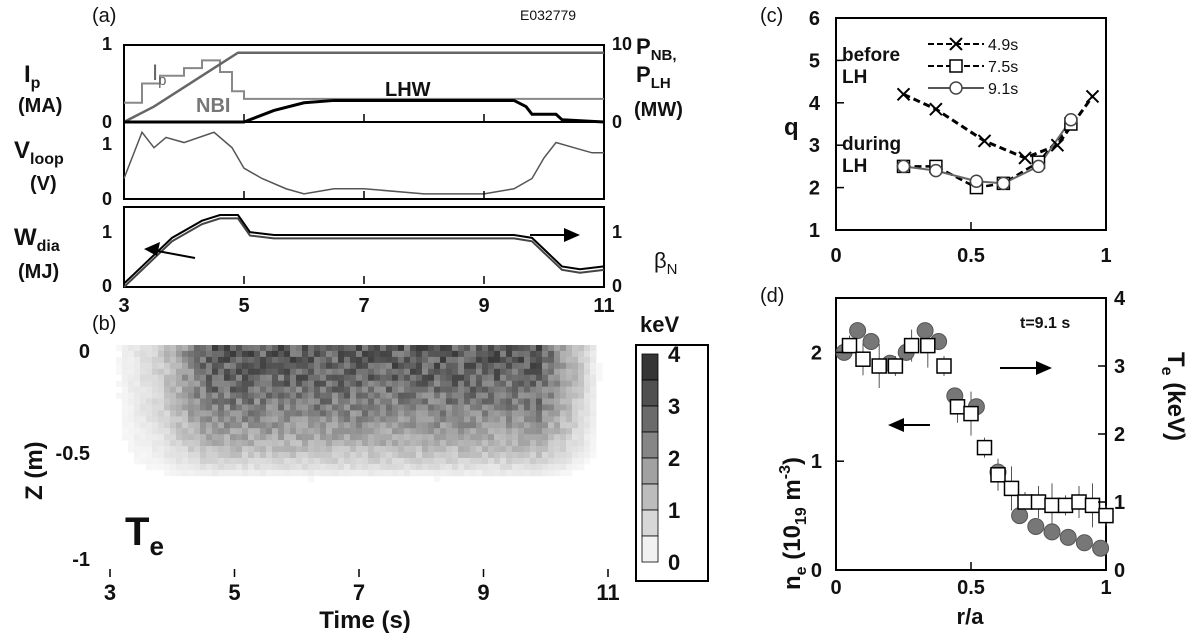 The image size is (1188, 634). Describe the element at coordinates (1105, 588) in the screenshot. I see `ra-xtick-label: 1` at that location.